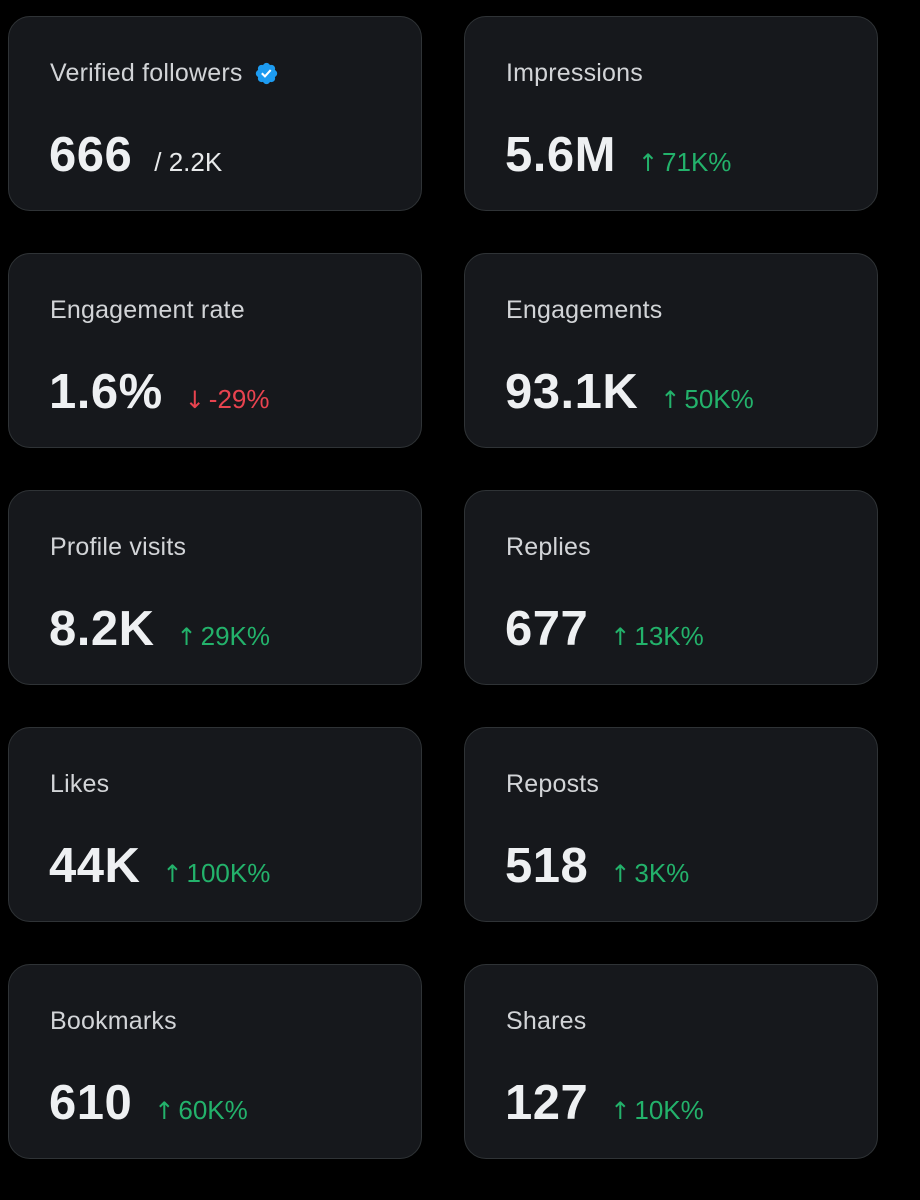  Describe the element at coordinates (671, 113) in the screenshot. I see `metric-card-impressions: Impressions 5.6M ↑ 71K%` at that location.